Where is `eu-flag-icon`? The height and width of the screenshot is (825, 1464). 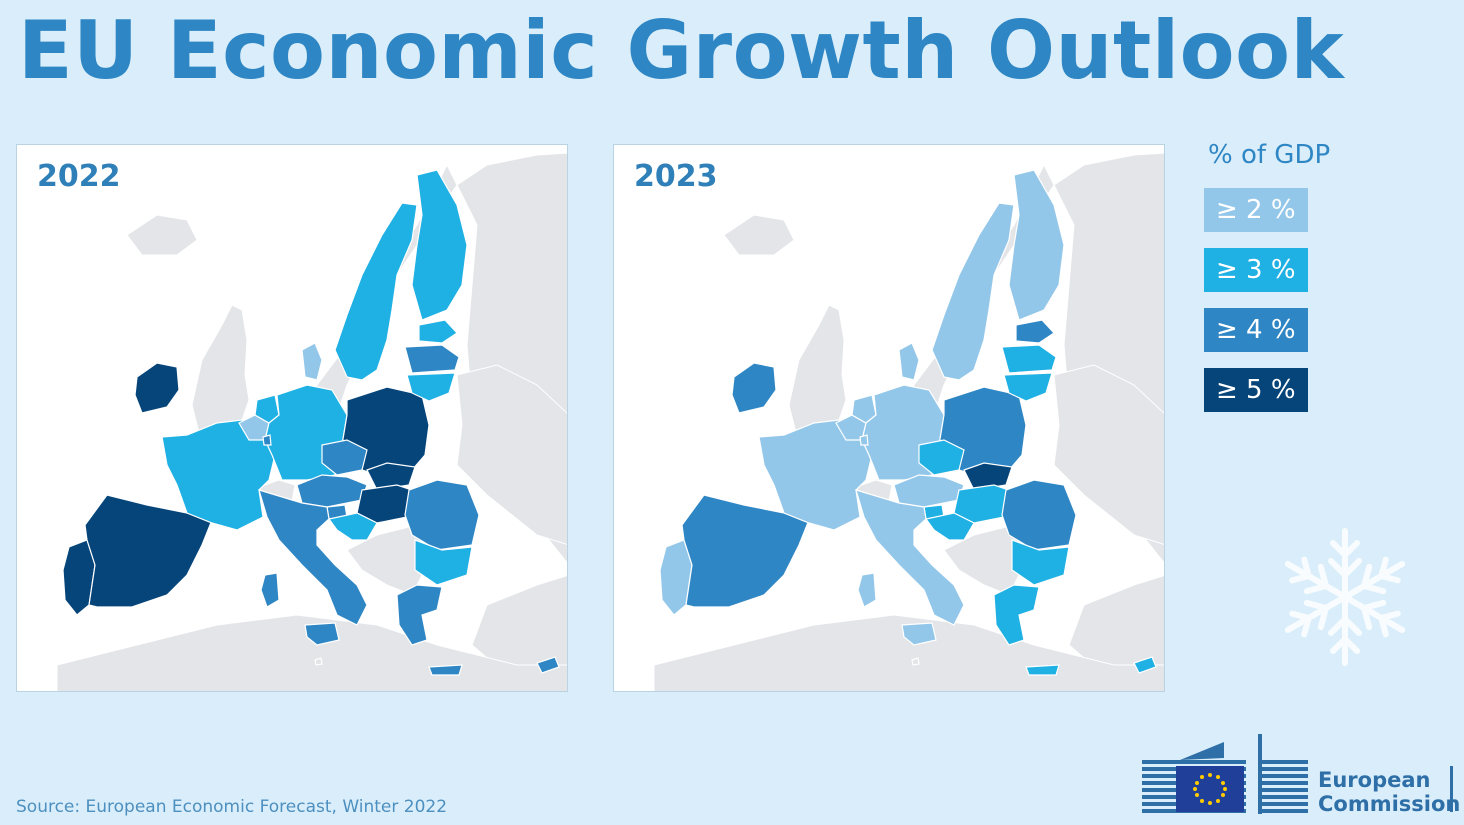 eu-flag-icon is located at coordinates (1210, 789).